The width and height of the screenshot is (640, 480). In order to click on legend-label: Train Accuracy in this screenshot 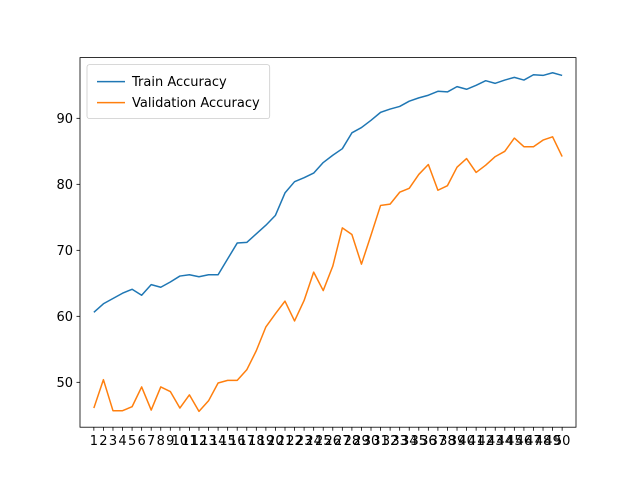, I will do `click(179, 82)`.